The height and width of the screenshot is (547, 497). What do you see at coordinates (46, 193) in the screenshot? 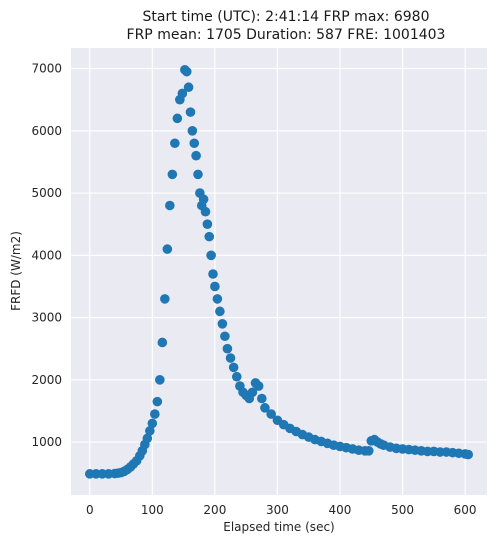
I see `y-tick-label: 5000` at bounding box center [46, 193].